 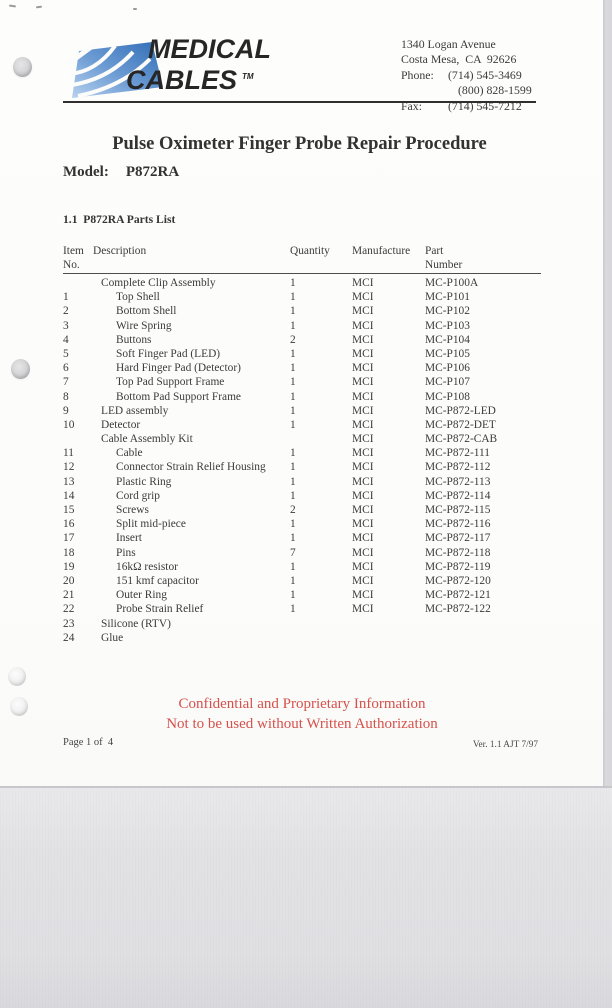 What do you see at coordinates (317, 624) in the screenshot?
I see `cell-quantity` at bounding box center [317, 624].